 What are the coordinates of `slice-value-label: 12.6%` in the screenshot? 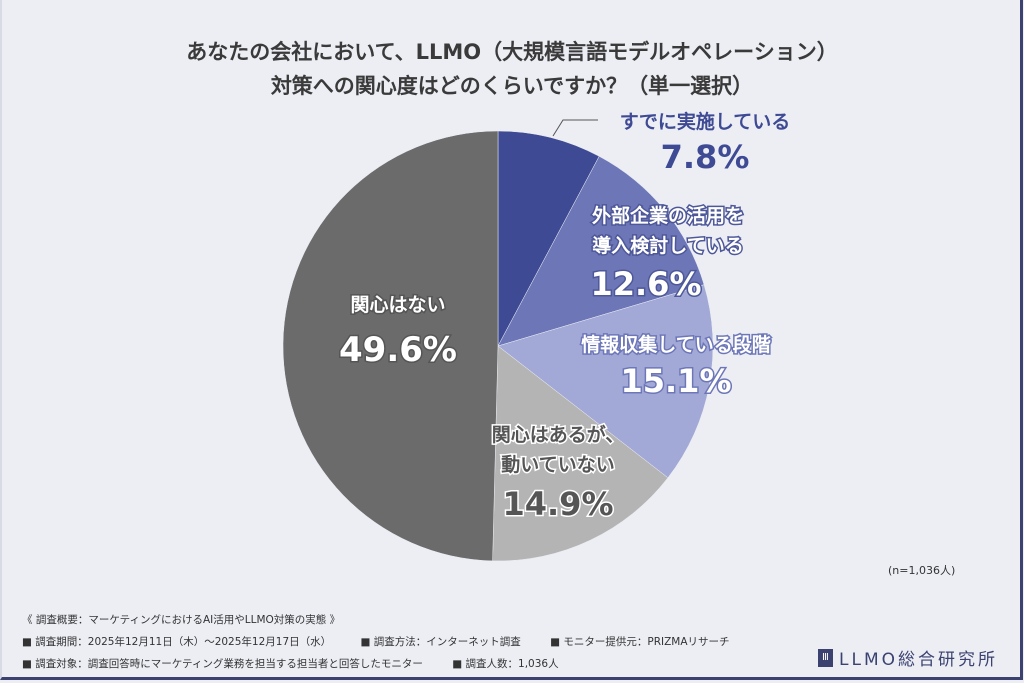 It's located at (645, 284).